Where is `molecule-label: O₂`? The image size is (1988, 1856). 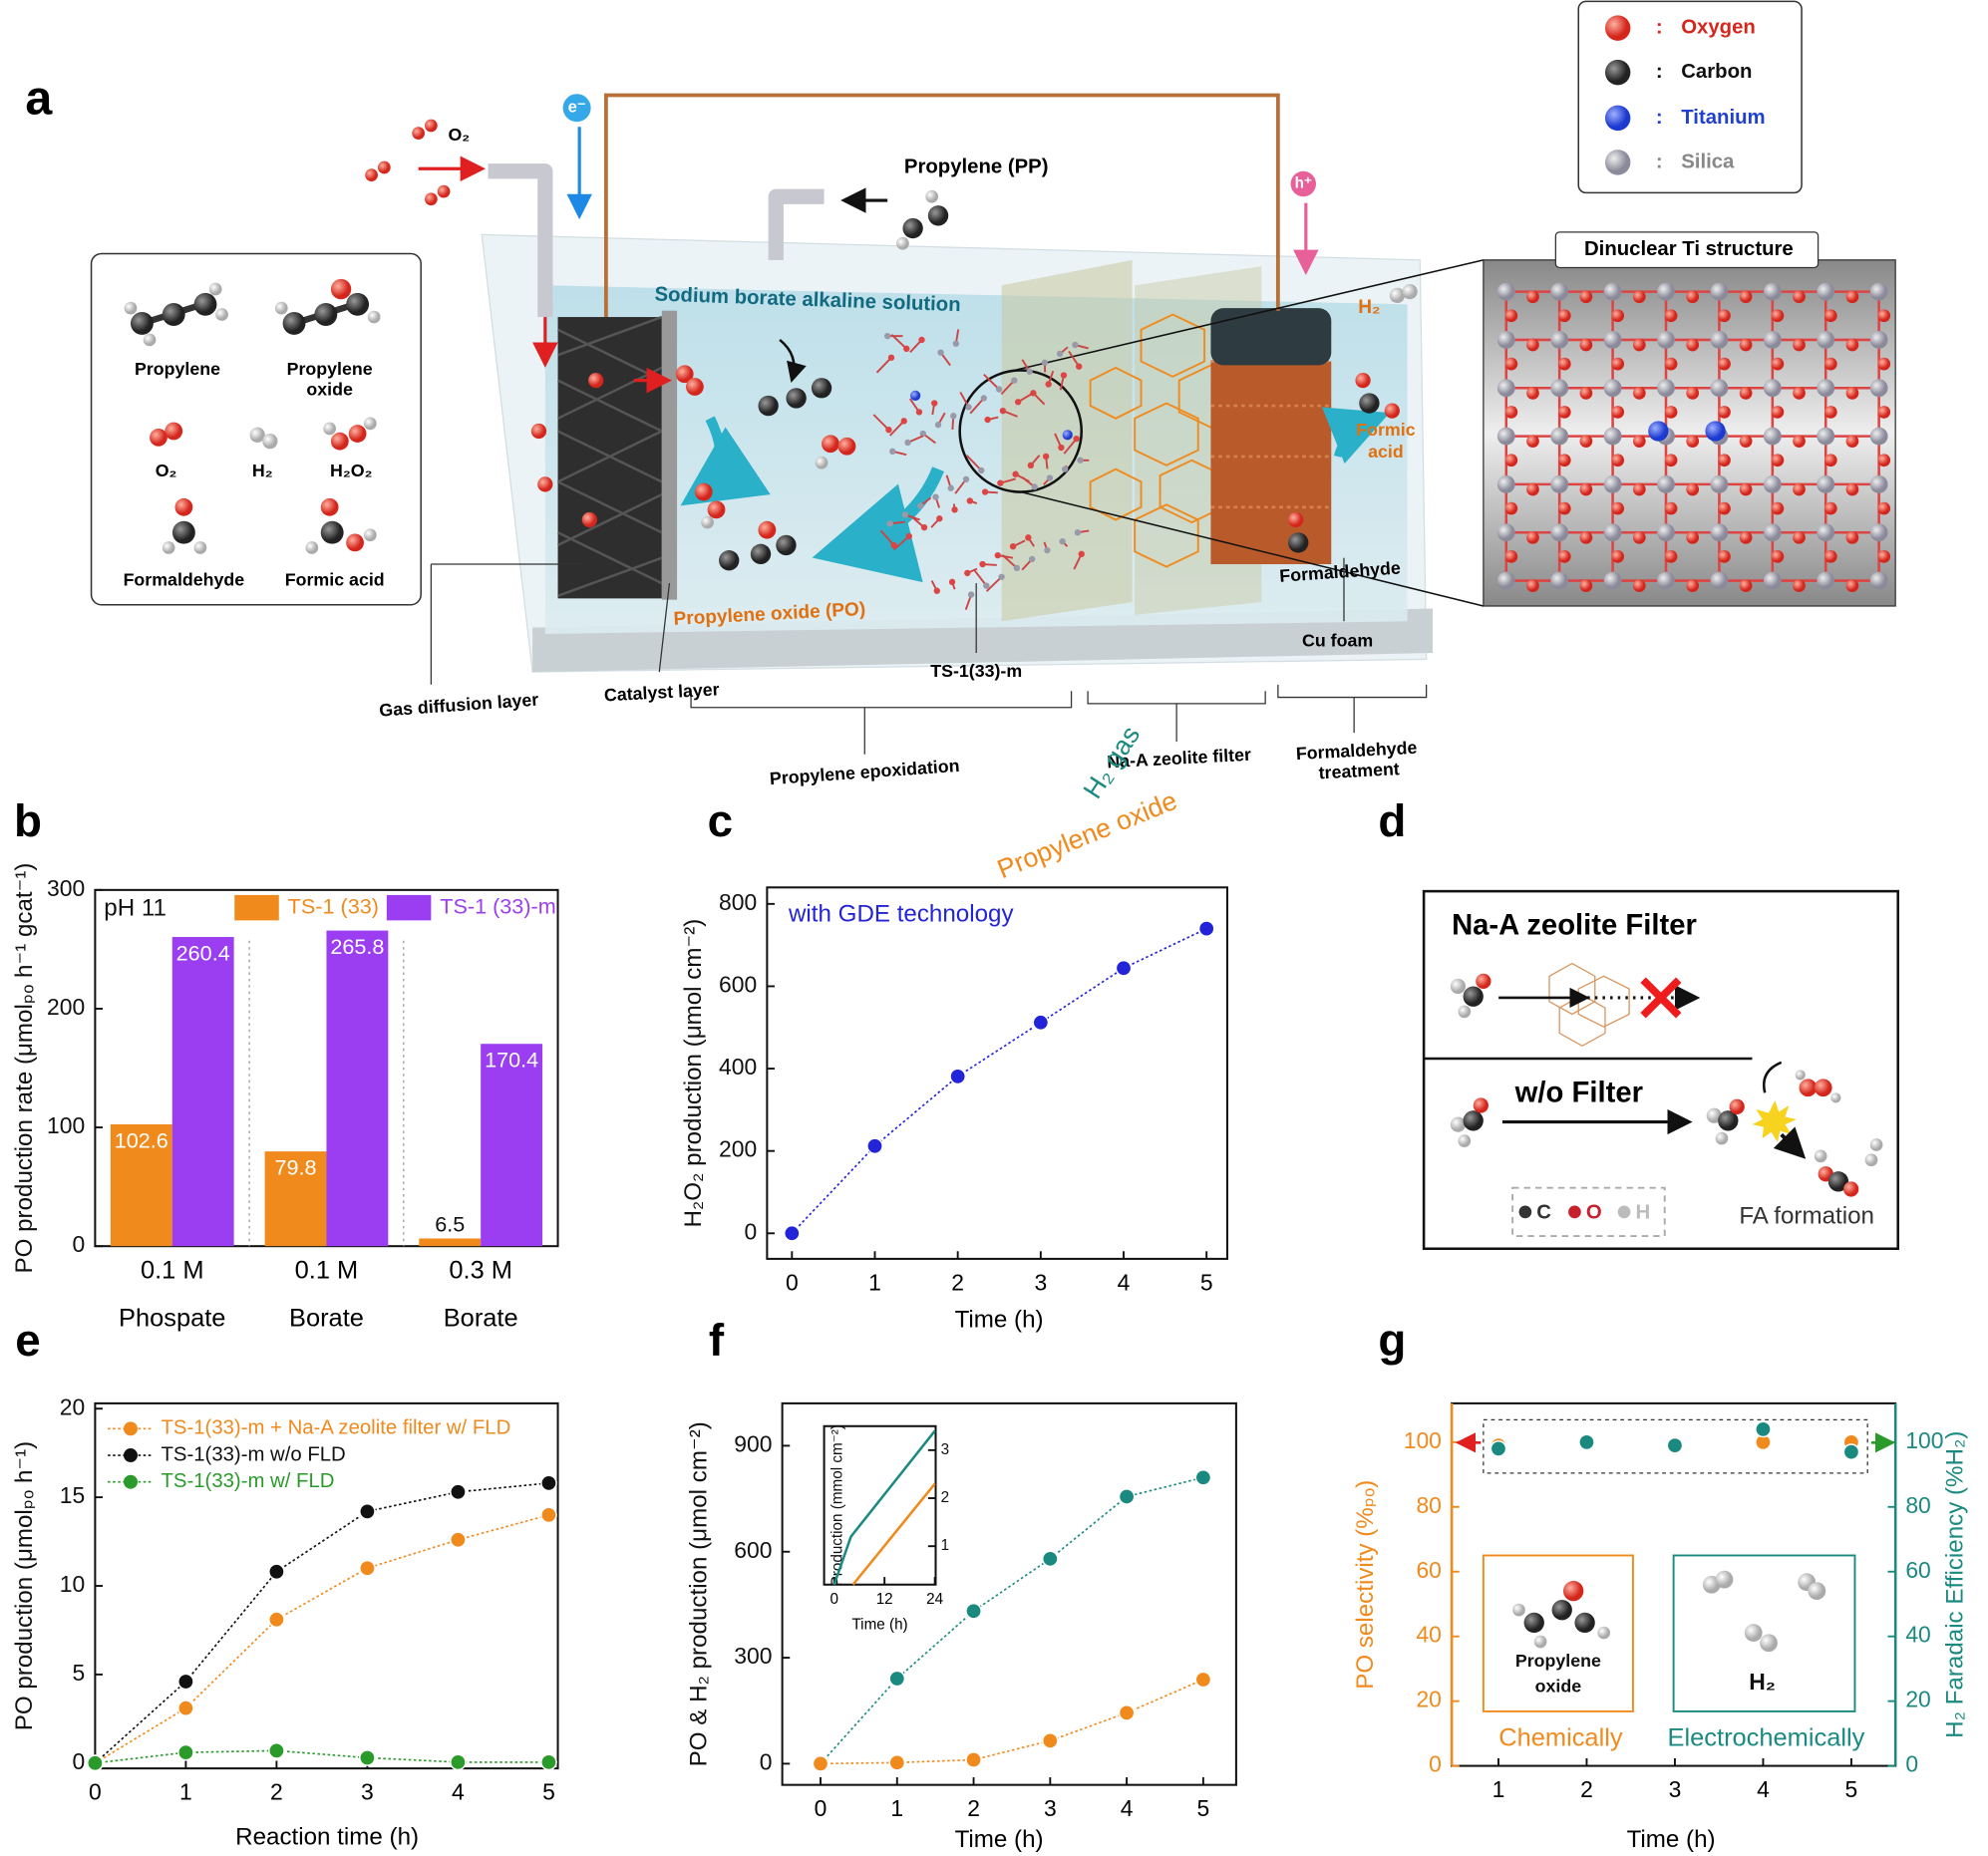 molecule-label: O₂ is located at coordinates (166, 471).